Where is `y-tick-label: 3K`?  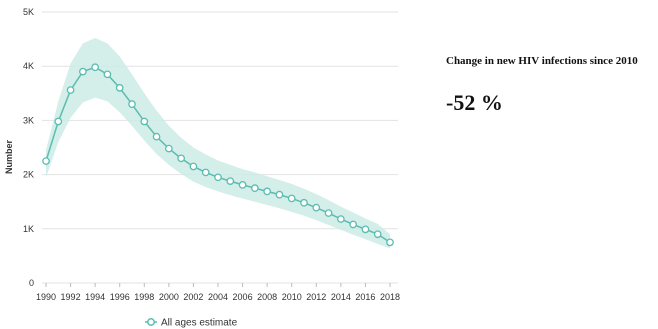 y-tick-label: 3K is located at coordinates (28, 120).